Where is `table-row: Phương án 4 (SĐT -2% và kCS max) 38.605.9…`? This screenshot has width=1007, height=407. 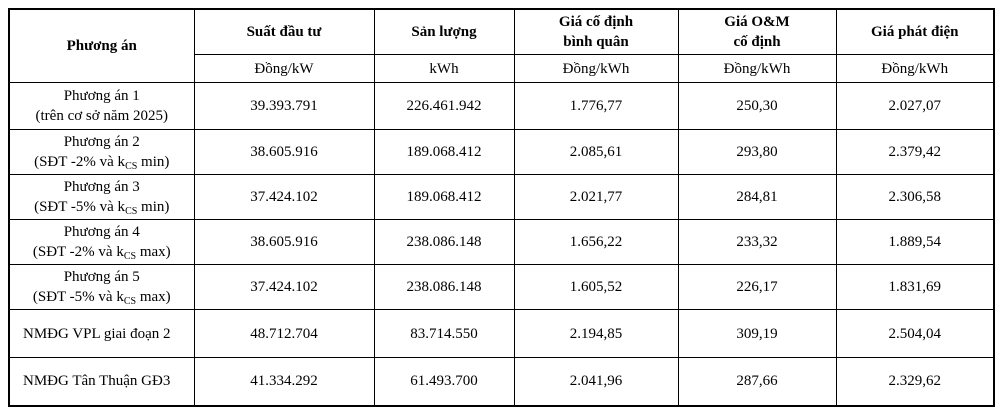
table-row: Phương án 4 (SĐT -2% và kCS max) 38.605.9… is located at coordinates (501, 242).